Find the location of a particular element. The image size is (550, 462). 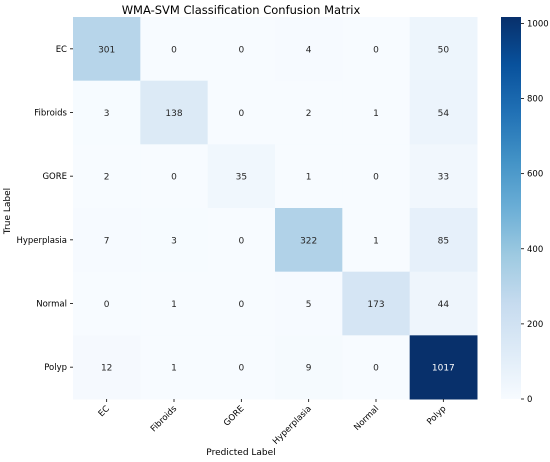

y-tick-label: Fibroids is located at coordinates (50, 114).